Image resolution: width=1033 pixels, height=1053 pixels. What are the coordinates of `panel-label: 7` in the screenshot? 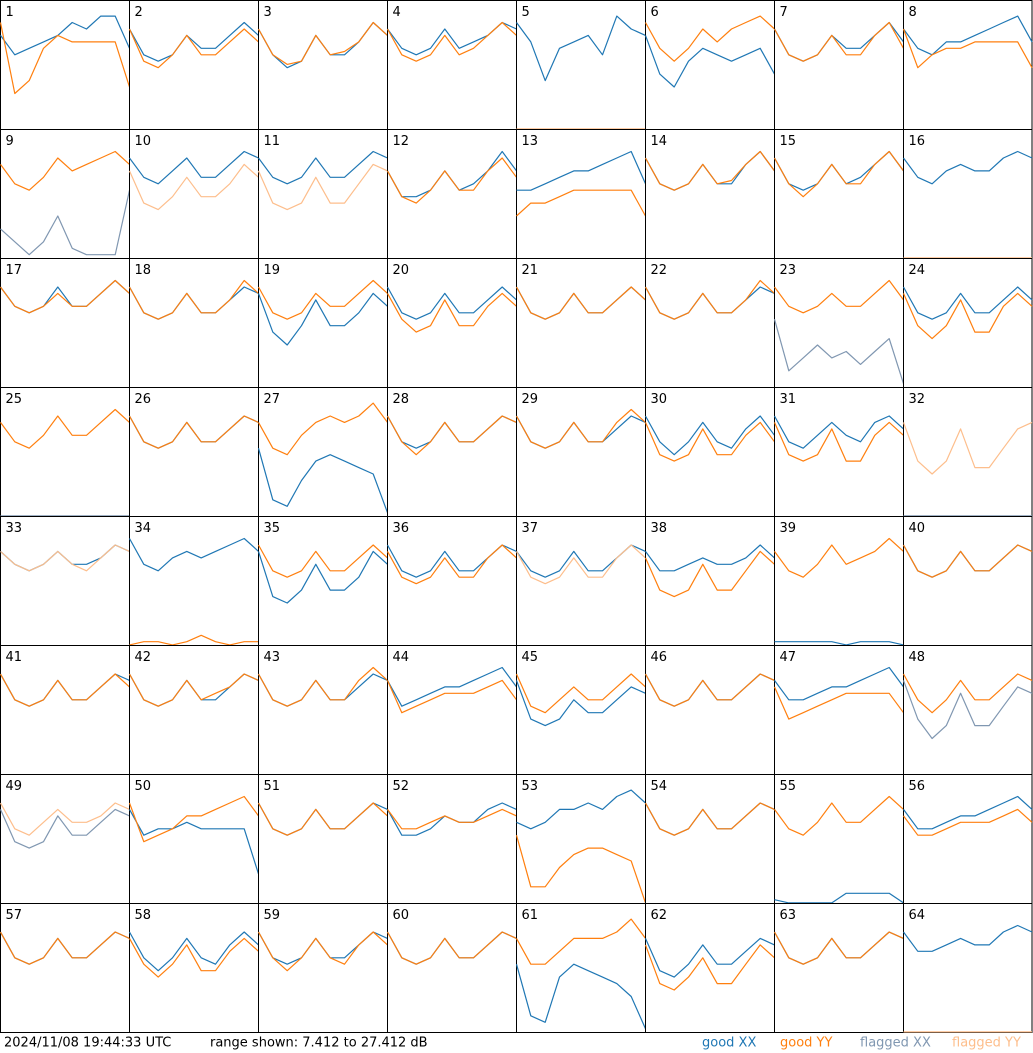 It's located at (784, 12).